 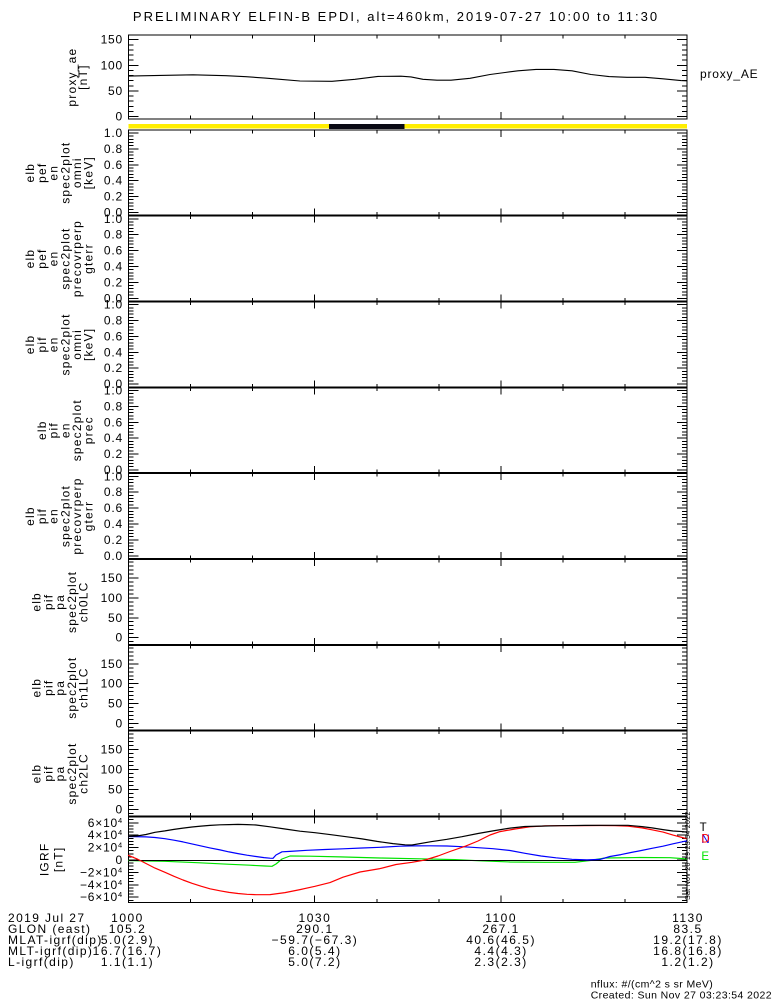 What do you see at coordinates (77, 172) in the screenshot?
I see `svg-text: omni` at bounding box center [77, 172].